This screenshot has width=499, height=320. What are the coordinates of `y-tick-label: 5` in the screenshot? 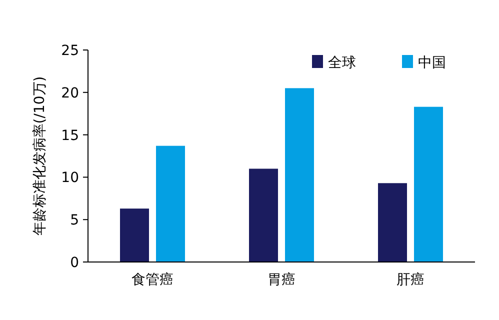 It's located at (74, 220).